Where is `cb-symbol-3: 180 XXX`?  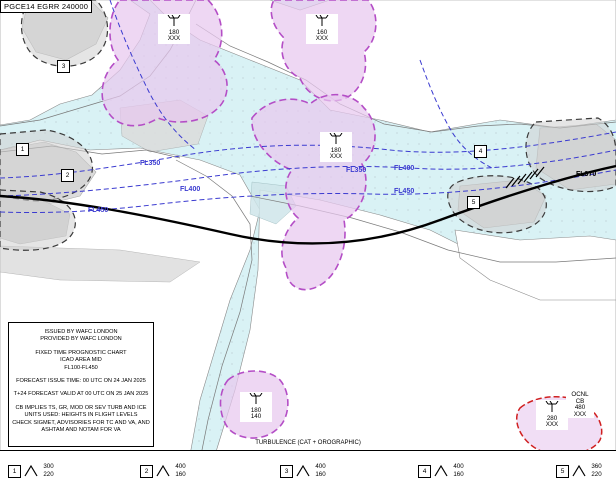
cb-symbol-3: 180 XXX is located at coordinates (336, 147).